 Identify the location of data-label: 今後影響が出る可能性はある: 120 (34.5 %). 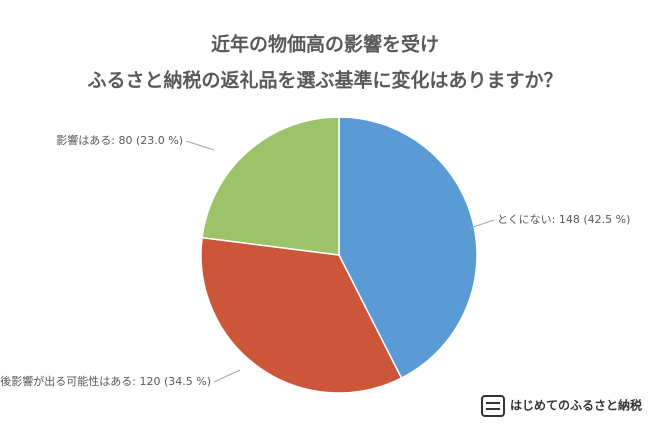
(105, 381).